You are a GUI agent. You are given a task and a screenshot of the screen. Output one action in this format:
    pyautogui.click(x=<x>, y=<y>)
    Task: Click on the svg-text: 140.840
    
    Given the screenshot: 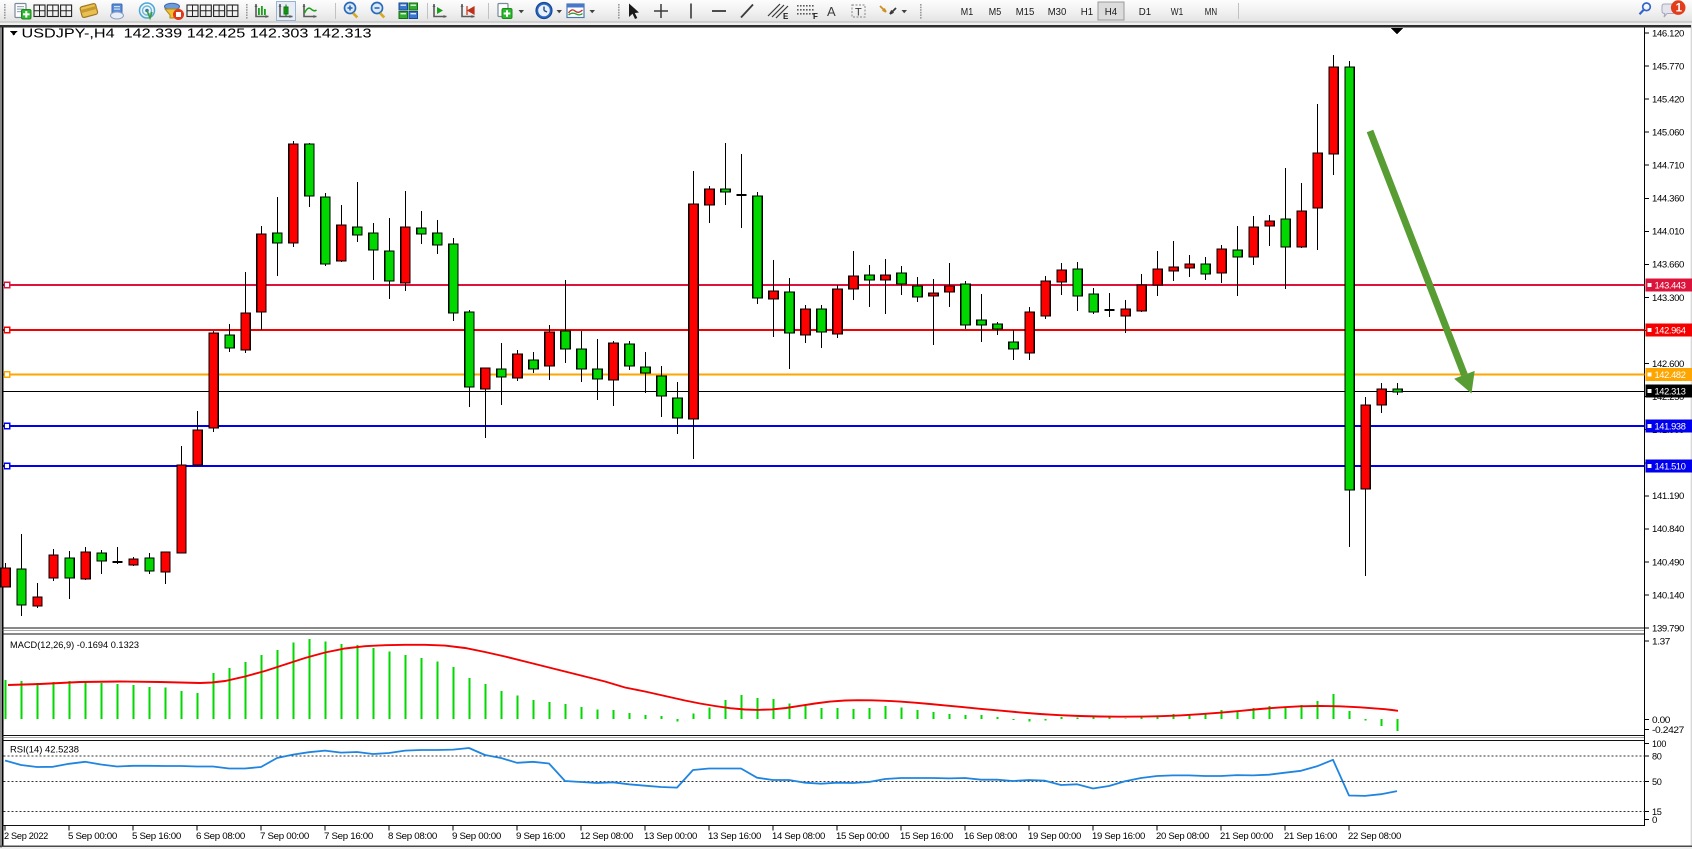 What is the action you would take?
    pyautogui.click(x=1668, y=529)
    